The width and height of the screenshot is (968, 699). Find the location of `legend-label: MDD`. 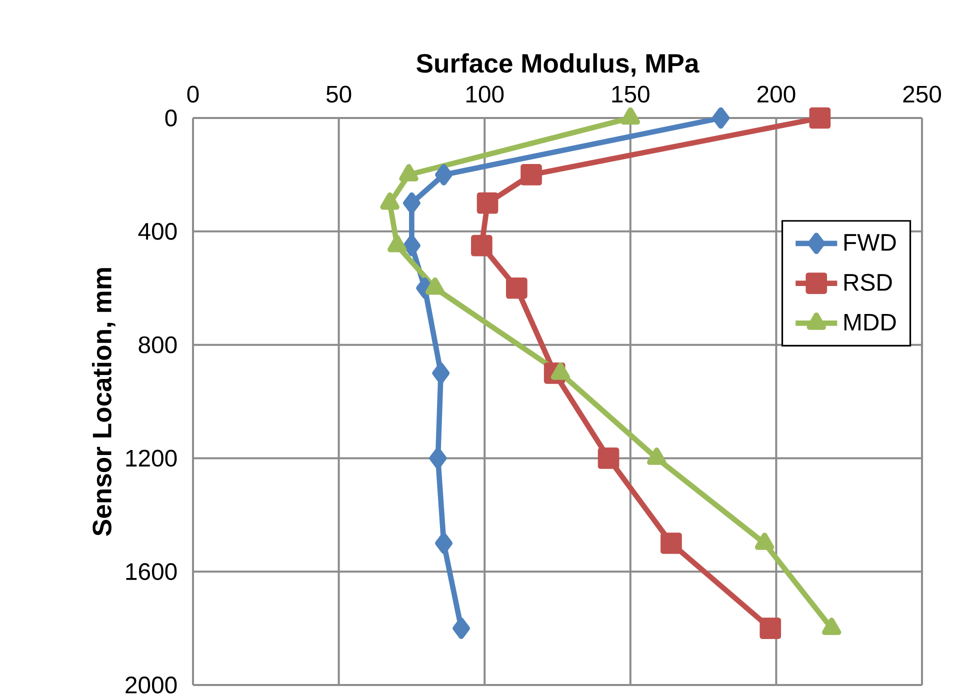

legend-label: MDD is located at coordinates (870, 322).